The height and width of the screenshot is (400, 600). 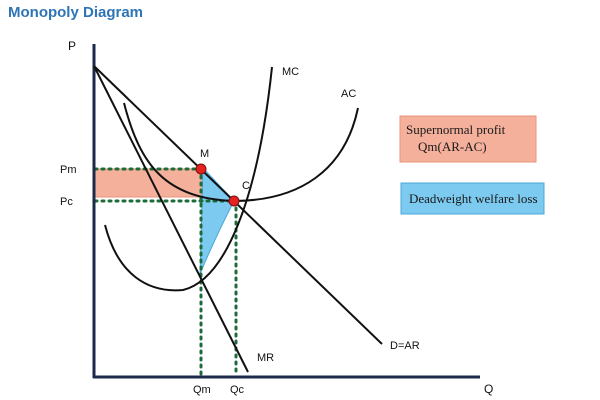 What do you see at coordinates (234, 201) in the screenshot?
I see `point-c-marker` at bounding box center [234, 201].